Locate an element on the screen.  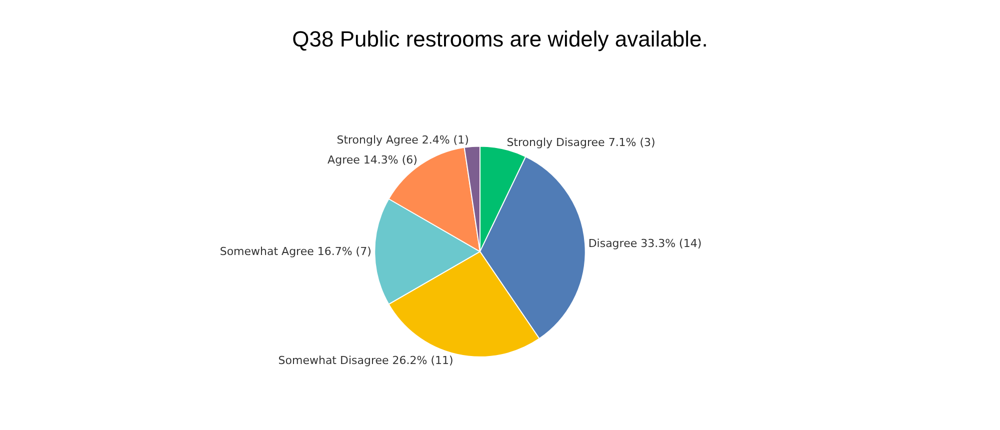
chart-title: Q38 Public restrooms are widely available. is located at coordinates (500, 39).